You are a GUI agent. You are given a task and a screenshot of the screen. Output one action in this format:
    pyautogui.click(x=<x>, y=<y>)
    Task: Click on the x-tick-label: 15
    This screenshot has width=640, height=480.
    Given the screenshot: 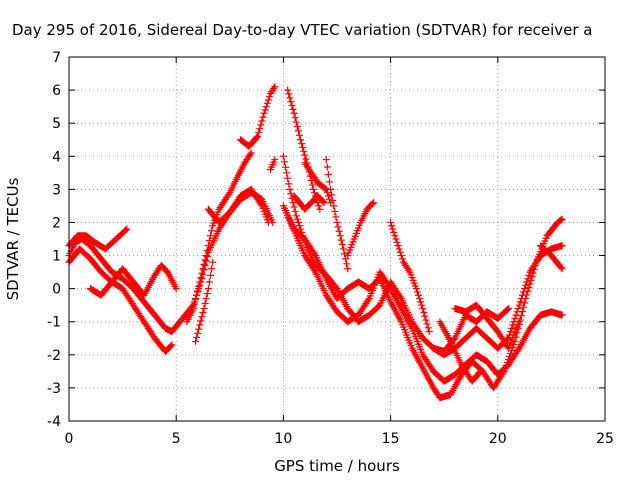 What is the action you would take?
    pyautogui.click(x=391, y=439)
    